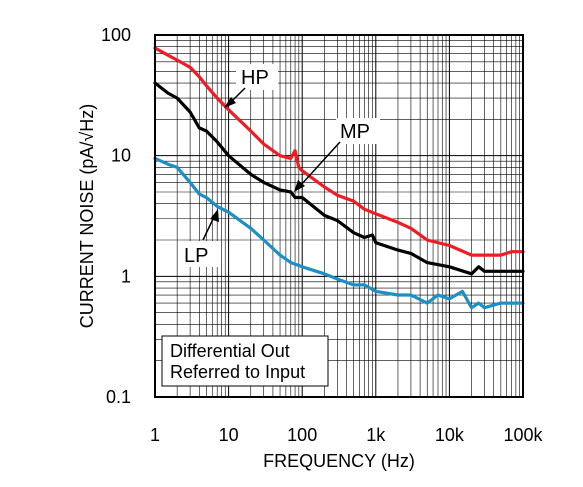  Describe the element at coordinates (118, 397) in the screenshot. I see `y-tick-label: 0.1` at that location.